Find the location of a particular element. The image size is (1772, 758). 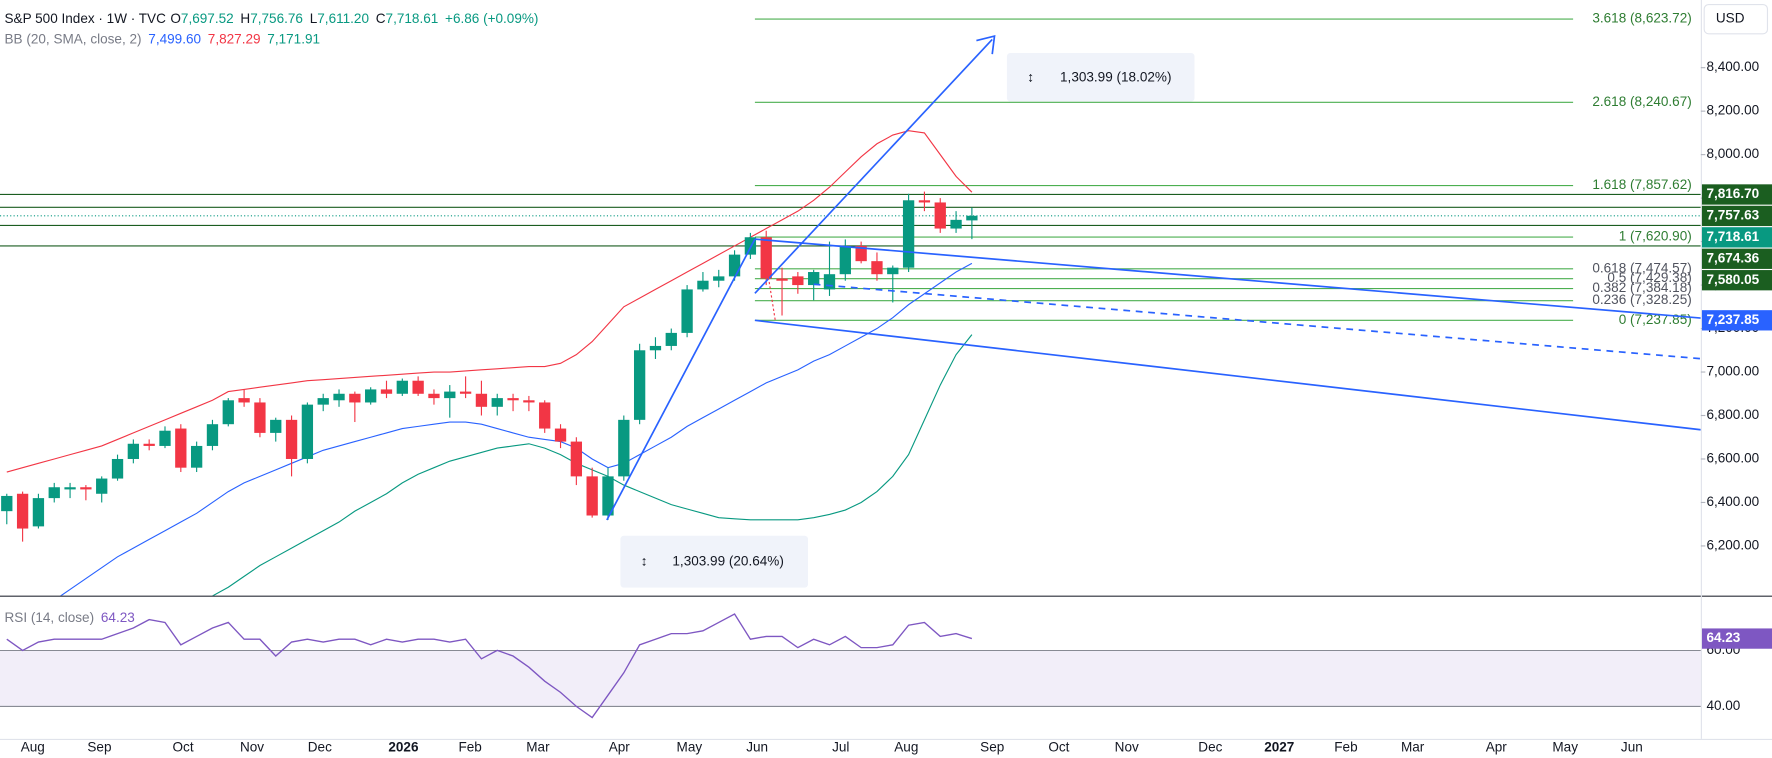

x-tick-label: Nov is located at coordinates (252, 746).